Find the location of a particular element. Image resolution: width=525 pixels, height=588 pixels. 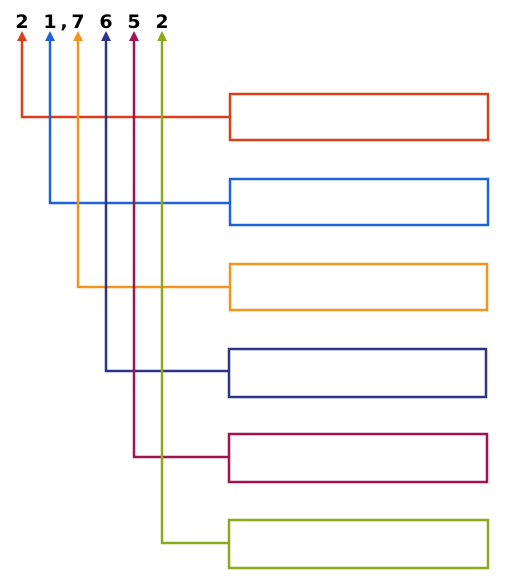

number-labels: 2 1 , 7 6 5 2 is located at coordinates (91, 22).